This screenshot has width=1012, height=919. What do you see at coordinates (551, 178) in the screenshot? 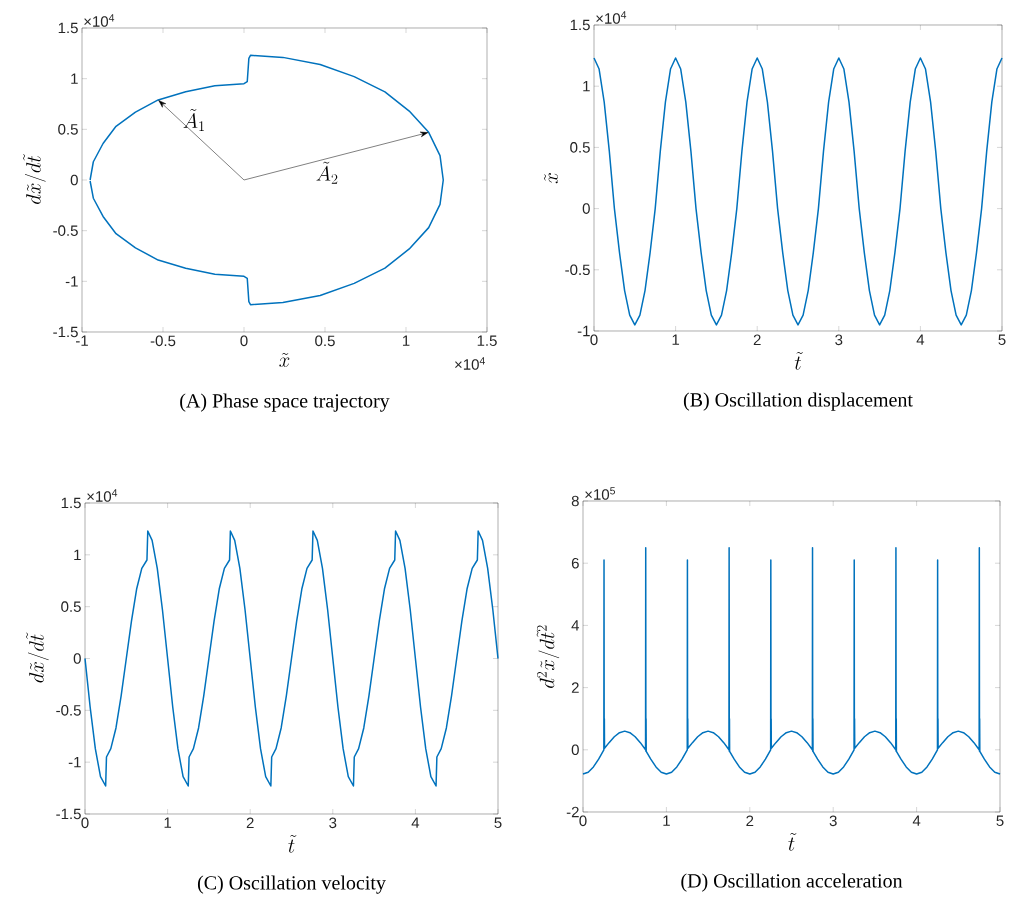
I see `y-axis-title: $\tilde{x}$` at bounding box center [551, 178].